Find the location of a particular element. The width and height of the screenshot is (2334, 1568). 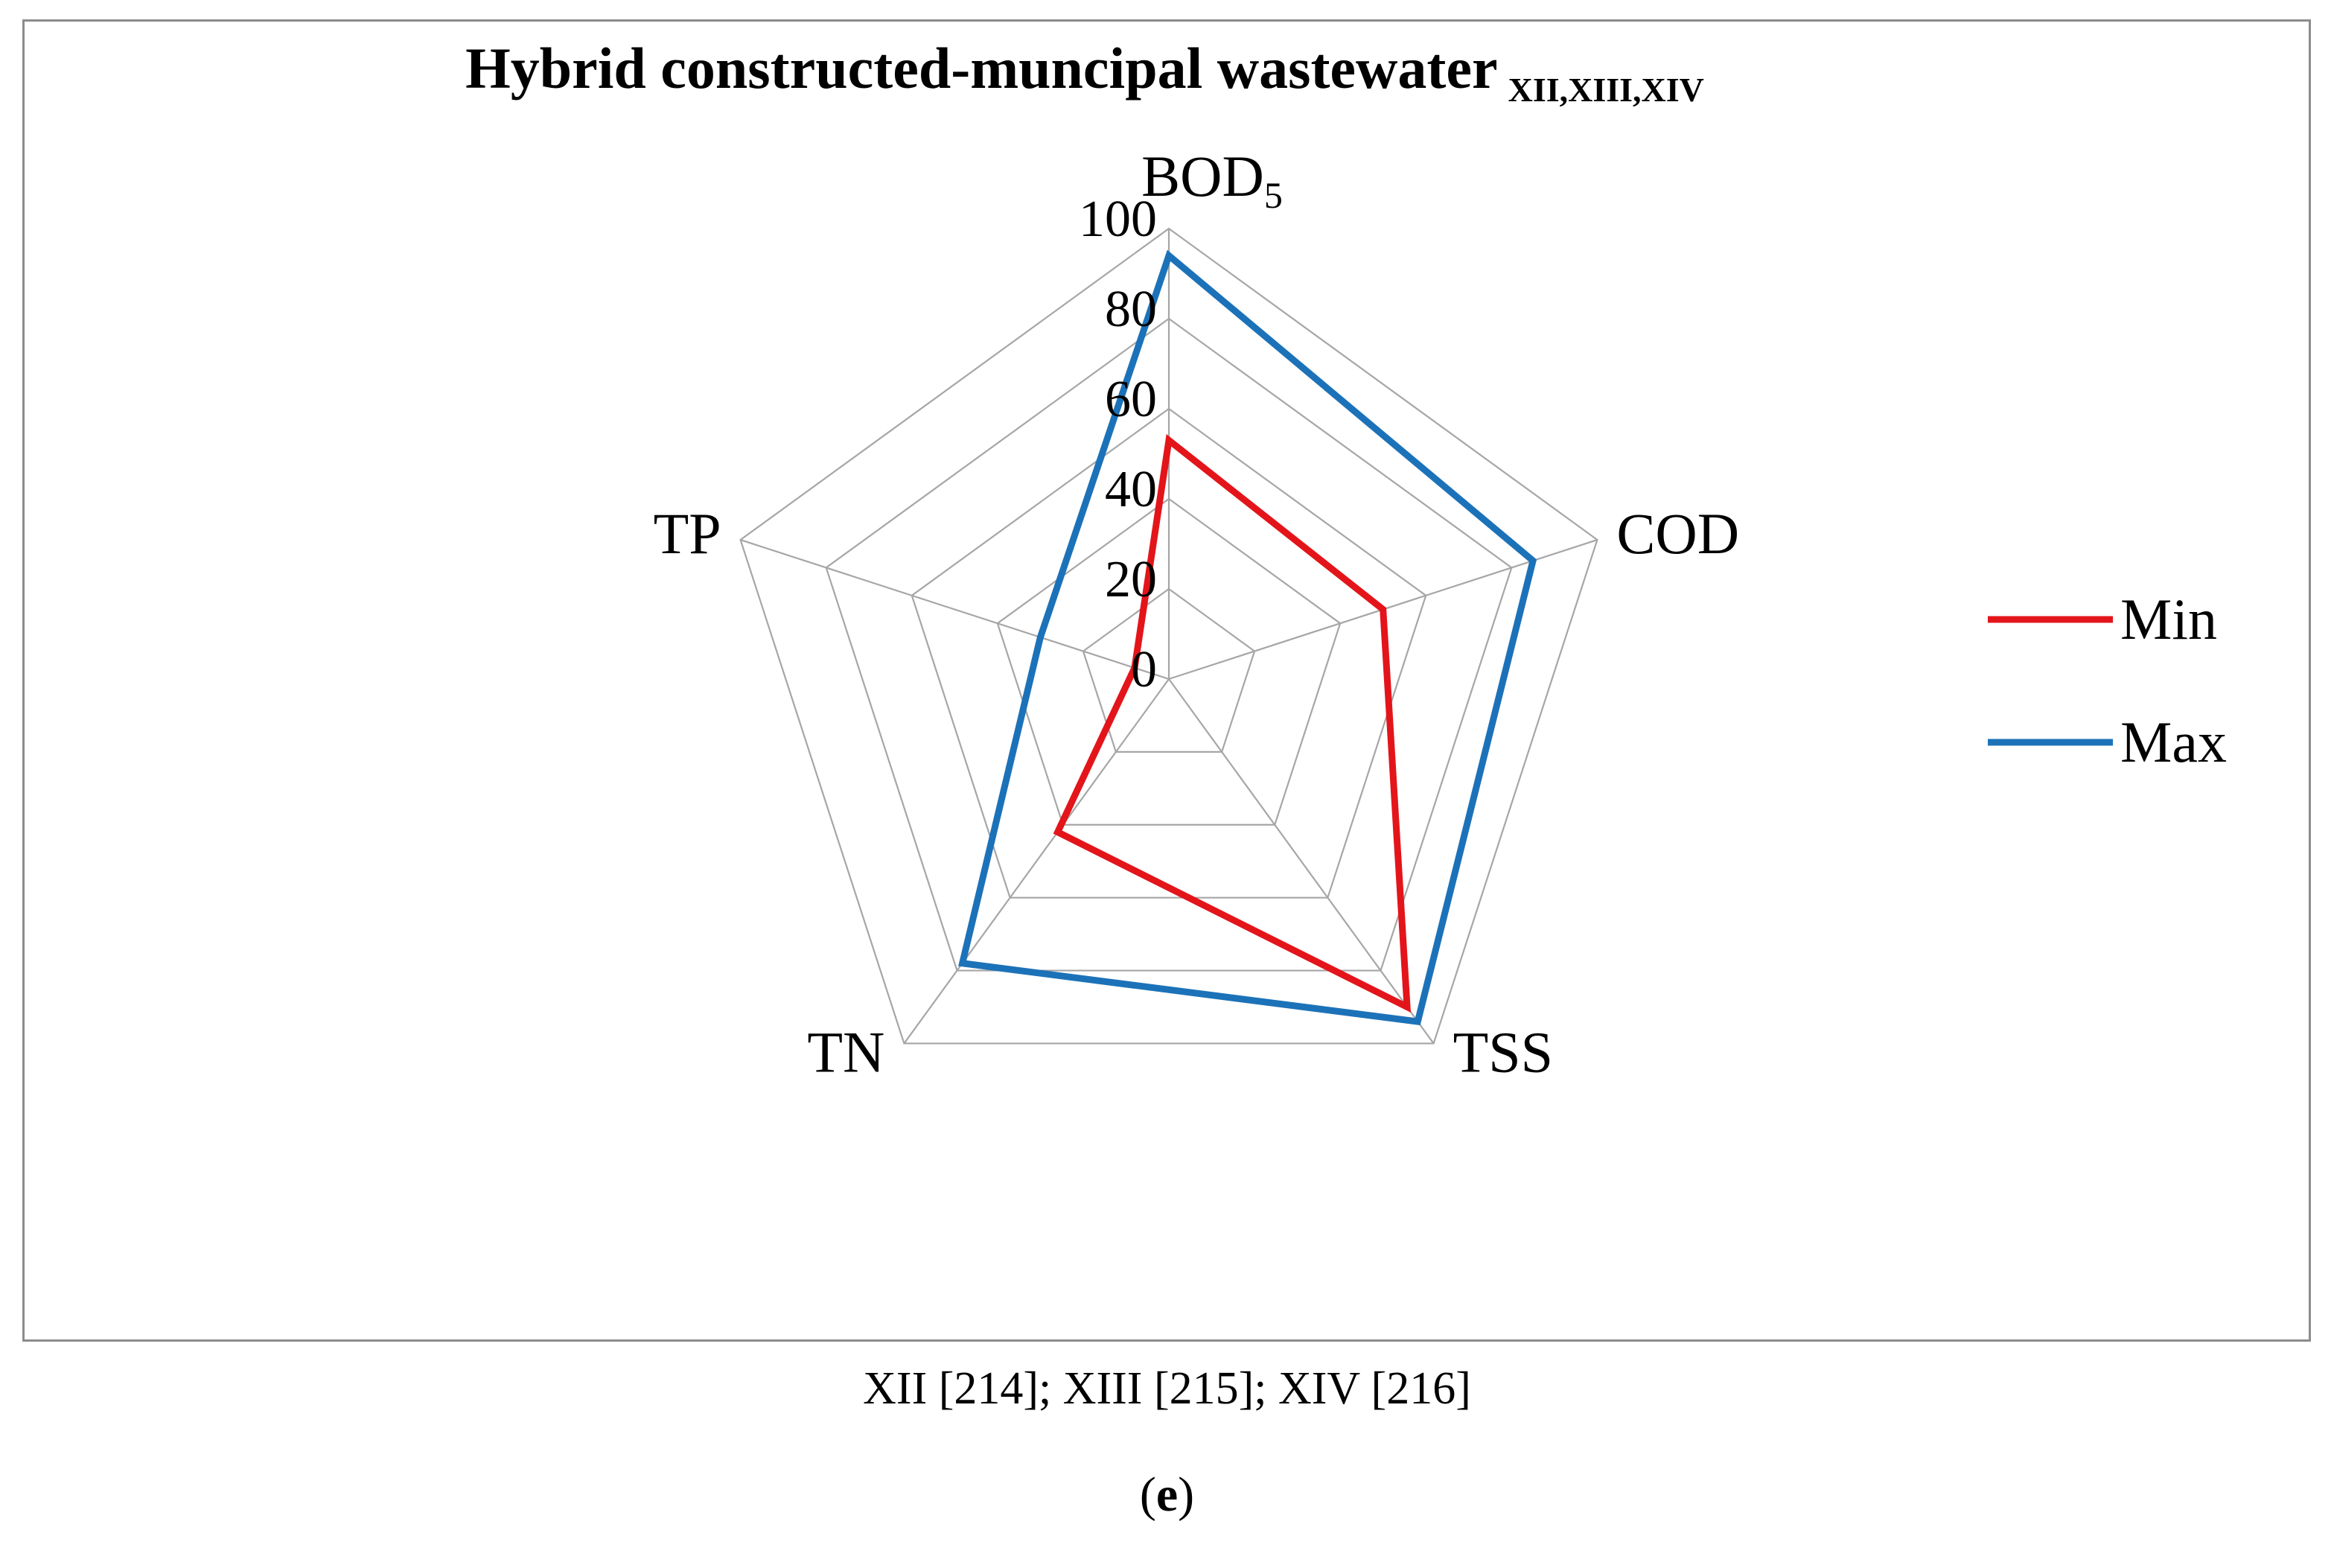

series-max-line is located at coordinates (1247, 637).